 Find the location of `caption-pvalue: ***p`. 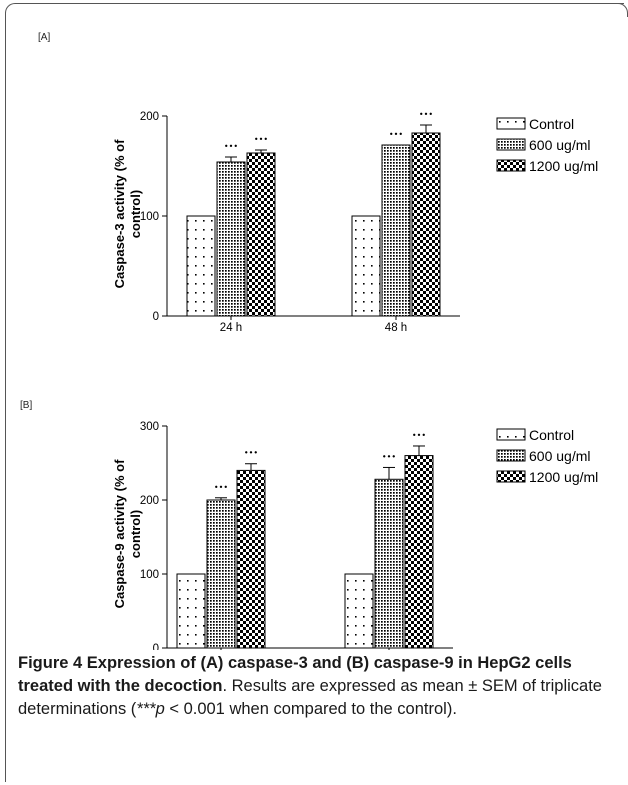

caption-pvalue: ***p is located at coordinates (150, 709).